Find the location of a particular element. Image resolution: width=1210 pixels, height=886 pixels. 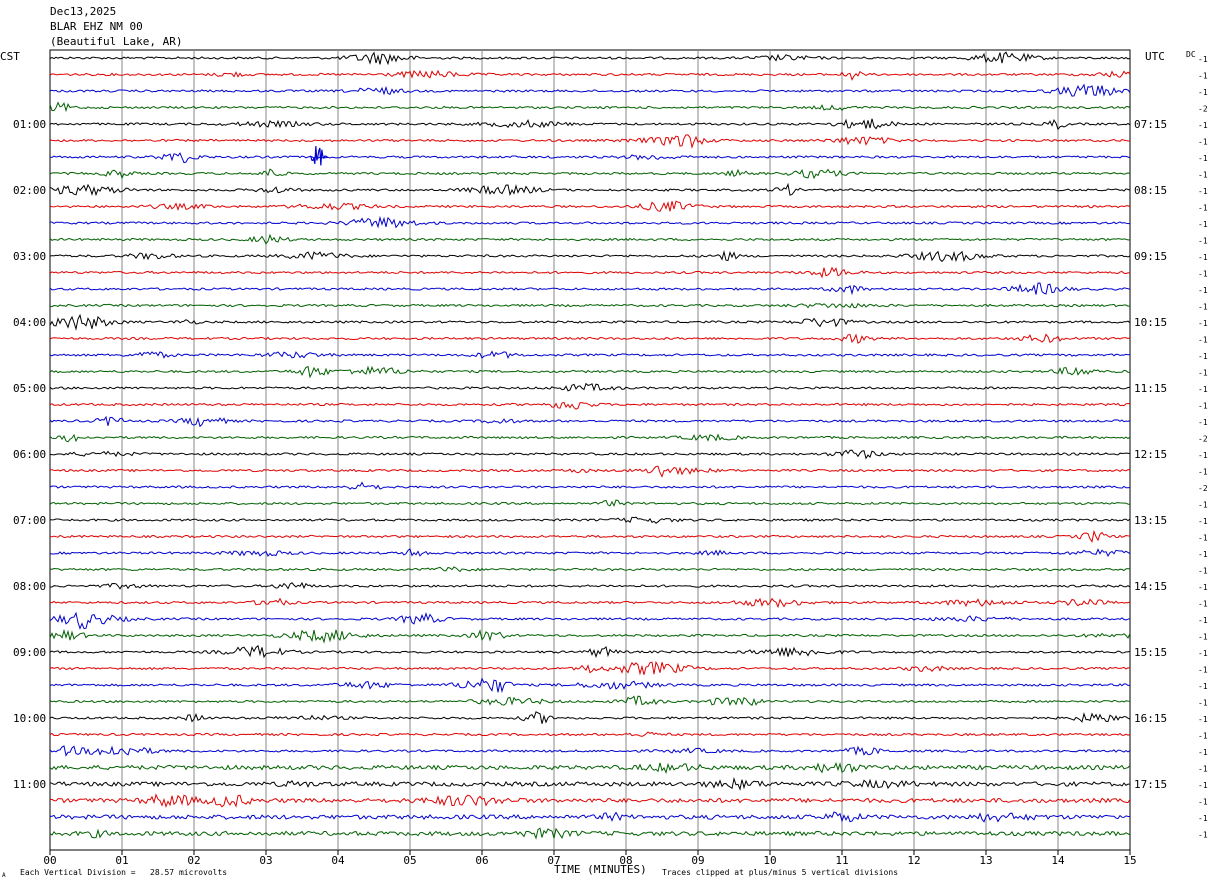

left-hour-label: 03:00 is located at coordinates (29, 256).